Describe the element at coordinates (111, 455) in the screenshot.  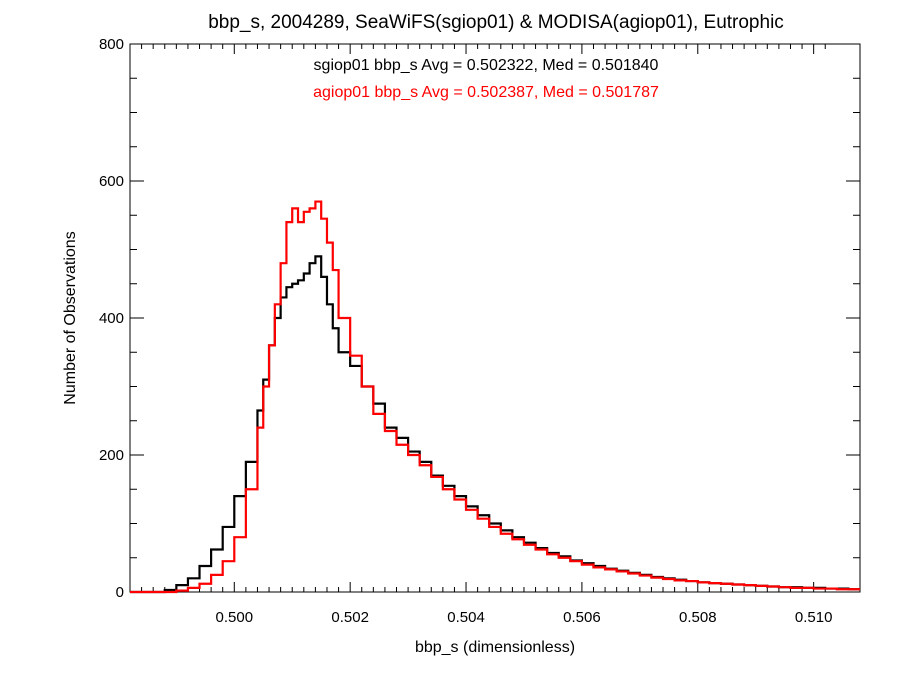
I see `y-tick-label: 200` at that location.